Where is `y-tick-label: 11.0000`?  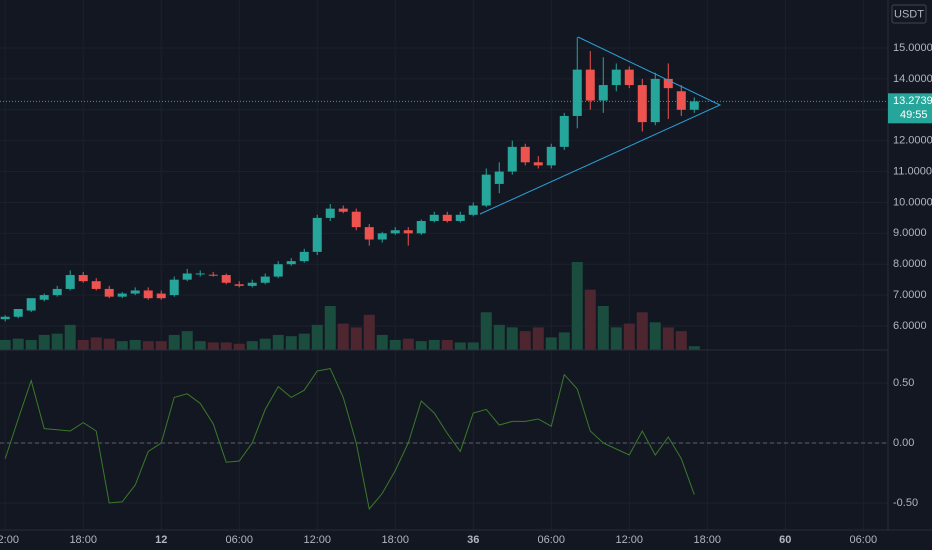 y-tick-label: 11.0000 is located at coordinates (912, 171).